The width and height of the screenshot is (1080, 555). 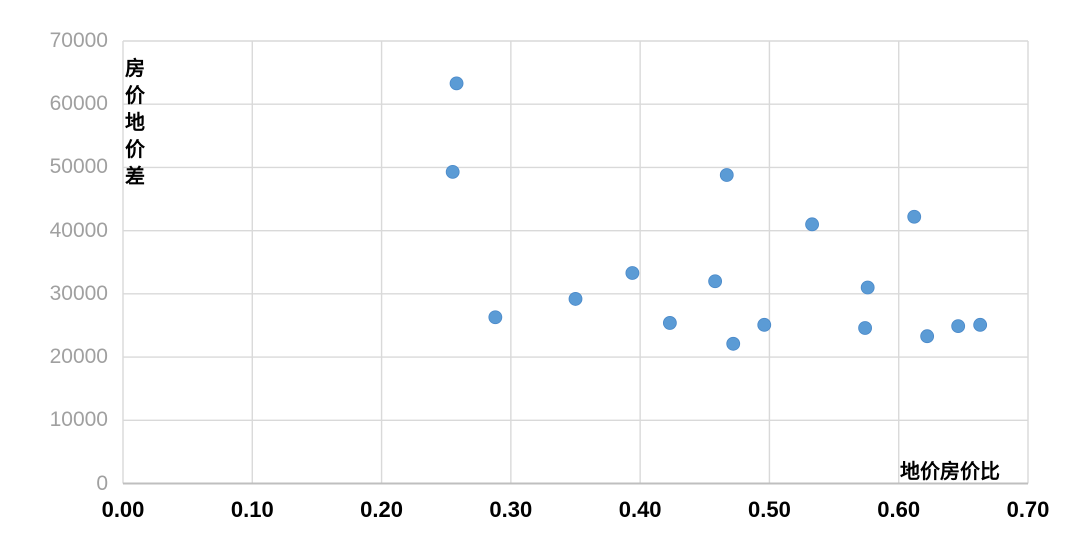 What do you see at coordinates (135, 123) in the screenshot?
I see `y-axis-title: 房价地价差` at bounding box center [135, 123].